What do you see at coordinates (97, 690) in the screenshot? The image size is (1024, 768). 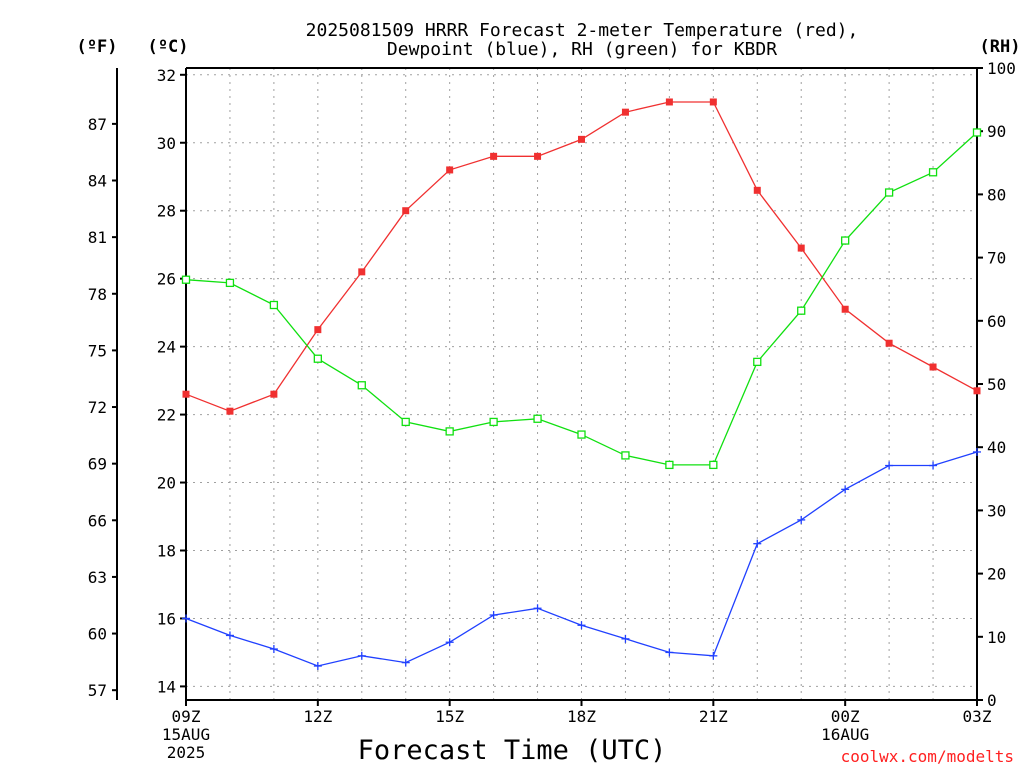 I see `fahrenheit-tick-label: 57` at bounding box center [97, 690].